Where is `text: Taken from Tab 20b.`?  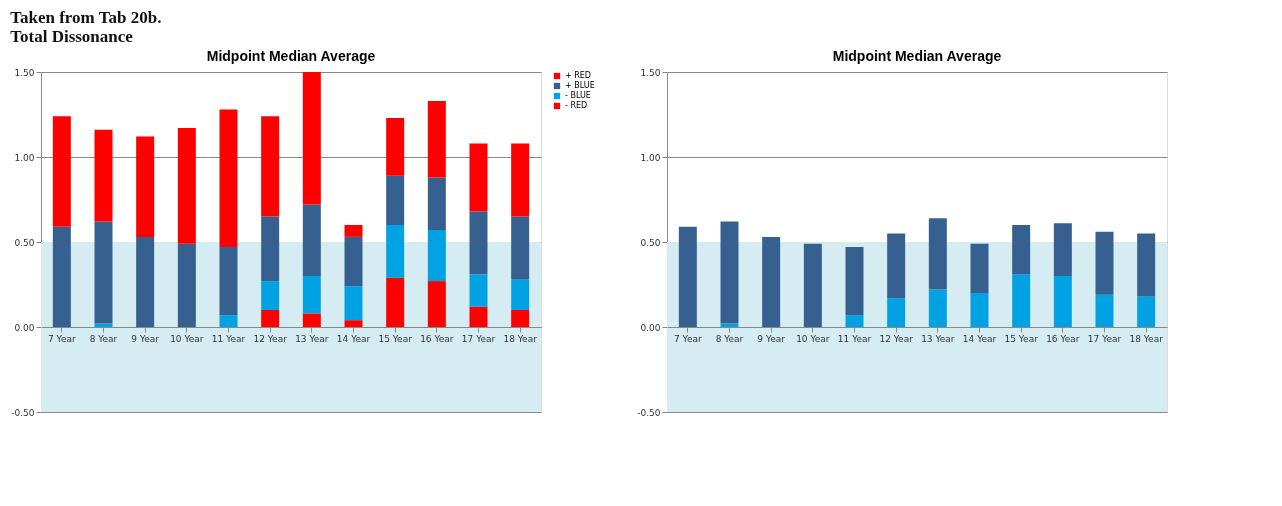
text: Taken from Tab 20b. is located at coordinates (86, 17).